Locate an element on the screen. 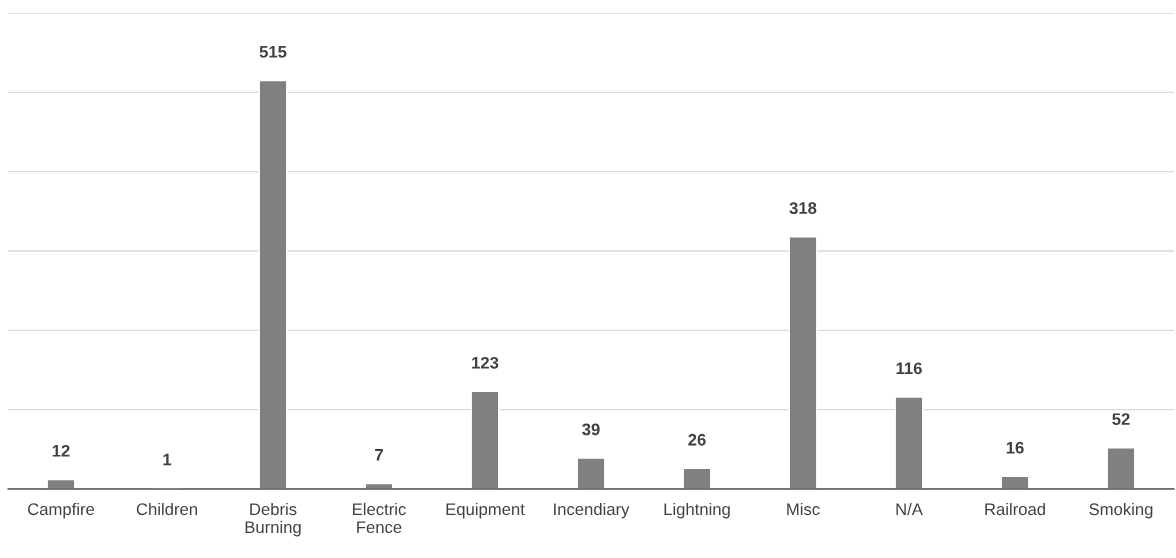  data-label: 515 is located at coordinates (273, 52).